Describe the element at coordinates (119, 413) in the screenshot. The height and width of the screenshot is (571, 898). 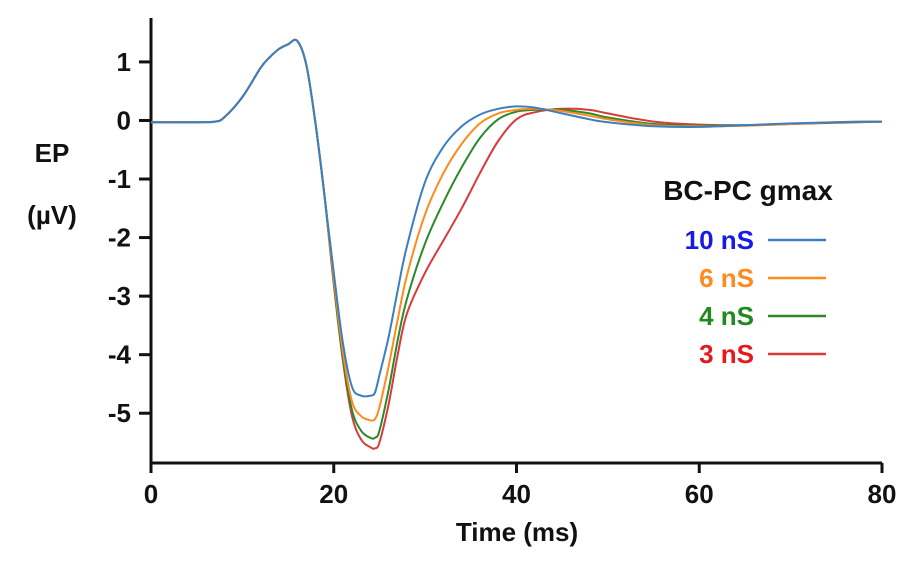
I see `y-tick-label: -5` at that location.